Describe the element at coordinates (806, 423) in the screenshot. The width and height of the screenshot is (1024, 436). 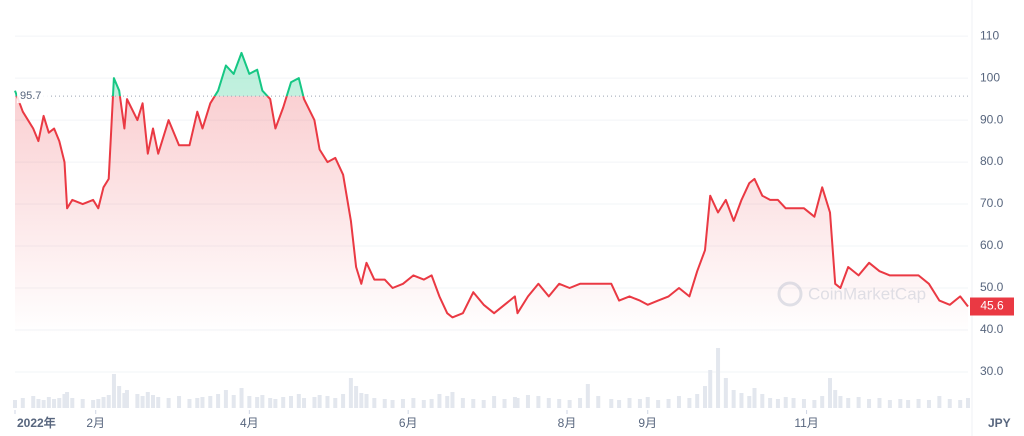
I see `x-tick-label: 11月` at that location.